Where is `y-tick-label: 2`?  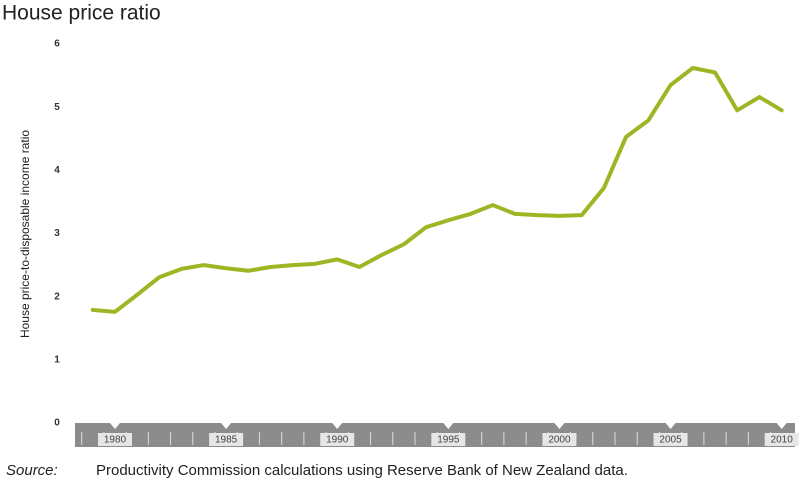 y-tick-label: 2 is located at coordinates (57, 296).